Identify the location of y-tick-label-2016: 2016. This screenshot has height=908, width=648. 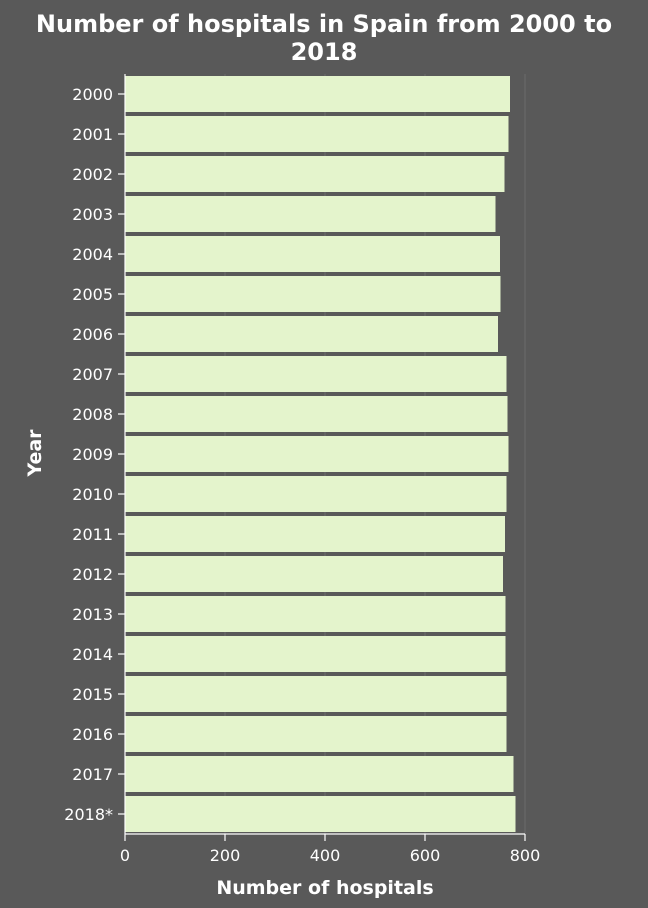
(92, 734).